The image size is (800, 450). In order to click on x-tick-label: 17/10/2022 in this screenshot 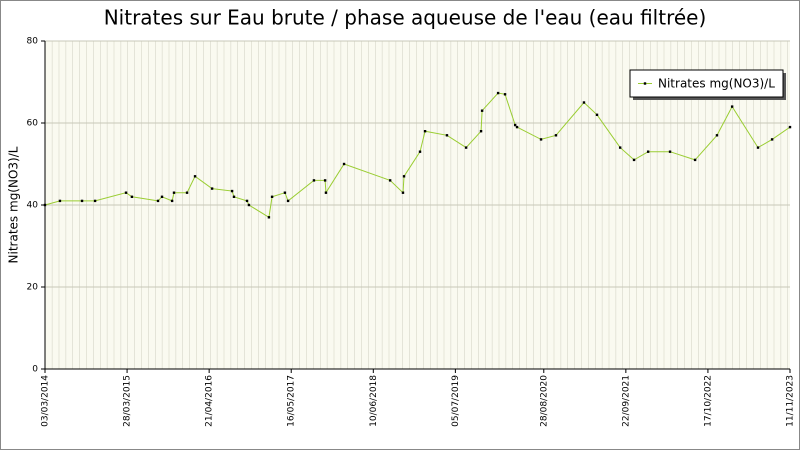, I will do `click(708, 401)`.